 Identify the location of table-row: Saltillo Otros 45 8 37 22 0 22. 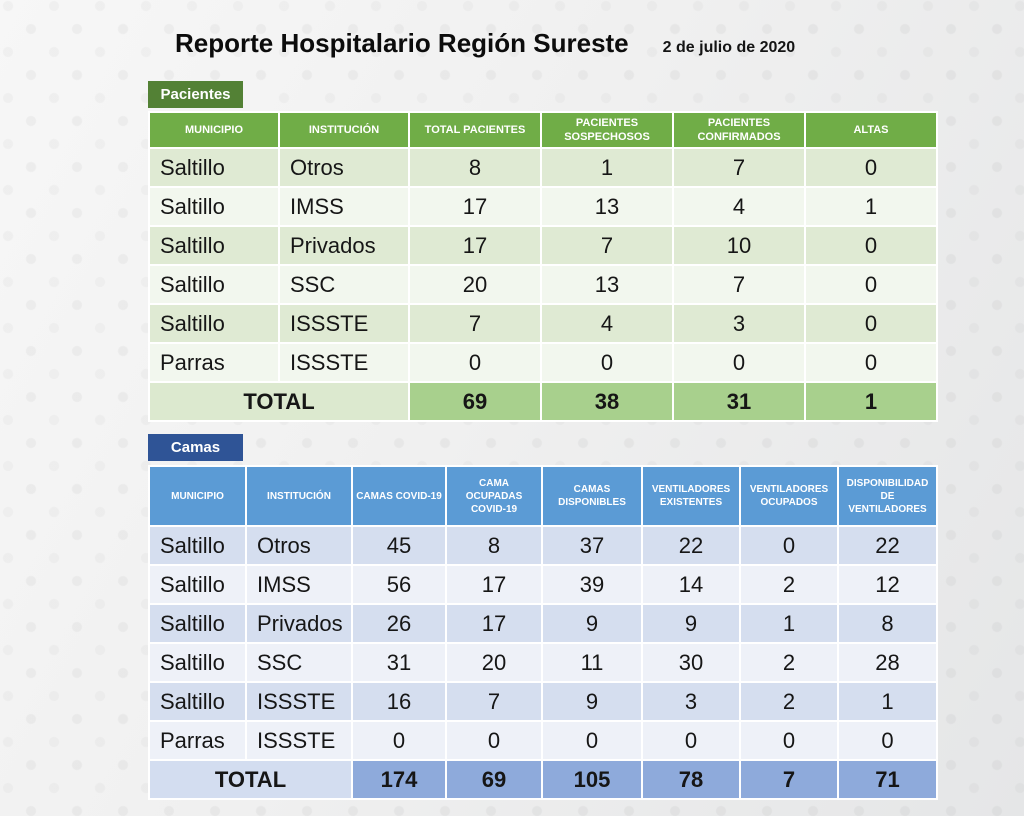
(543, 545).